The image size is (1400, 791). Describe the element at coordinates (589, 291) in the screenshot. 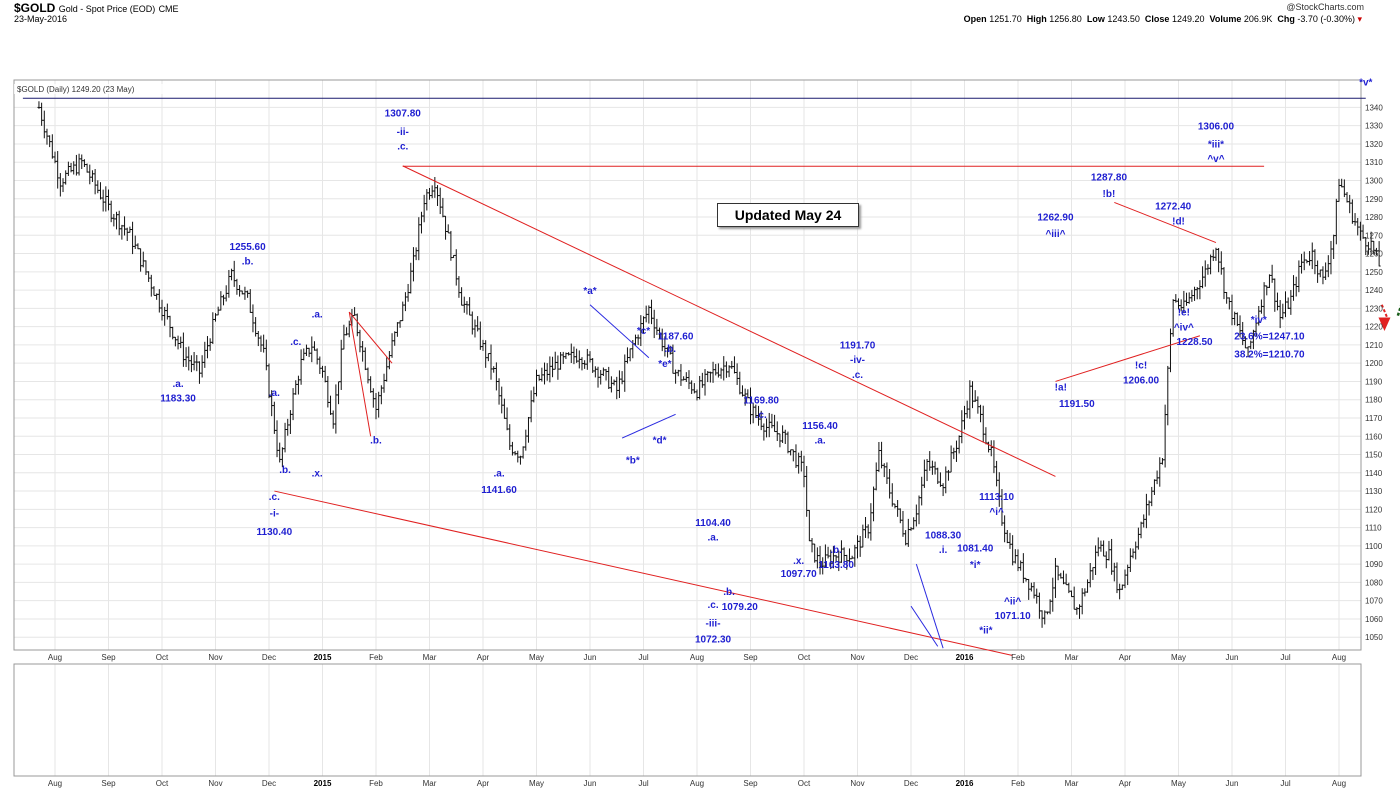

I see `wave-label: *a*` at that location.